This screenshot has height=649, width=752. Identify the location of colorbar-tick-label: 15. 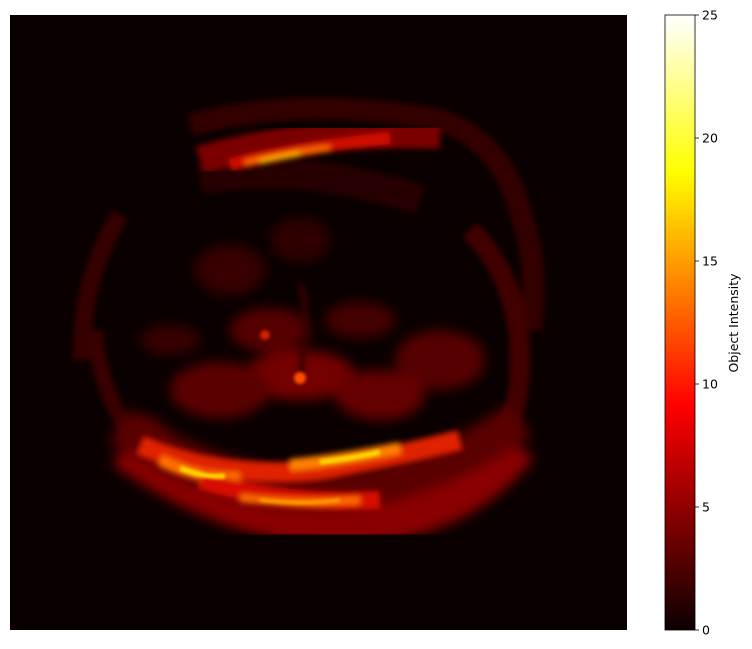
(710, 261).